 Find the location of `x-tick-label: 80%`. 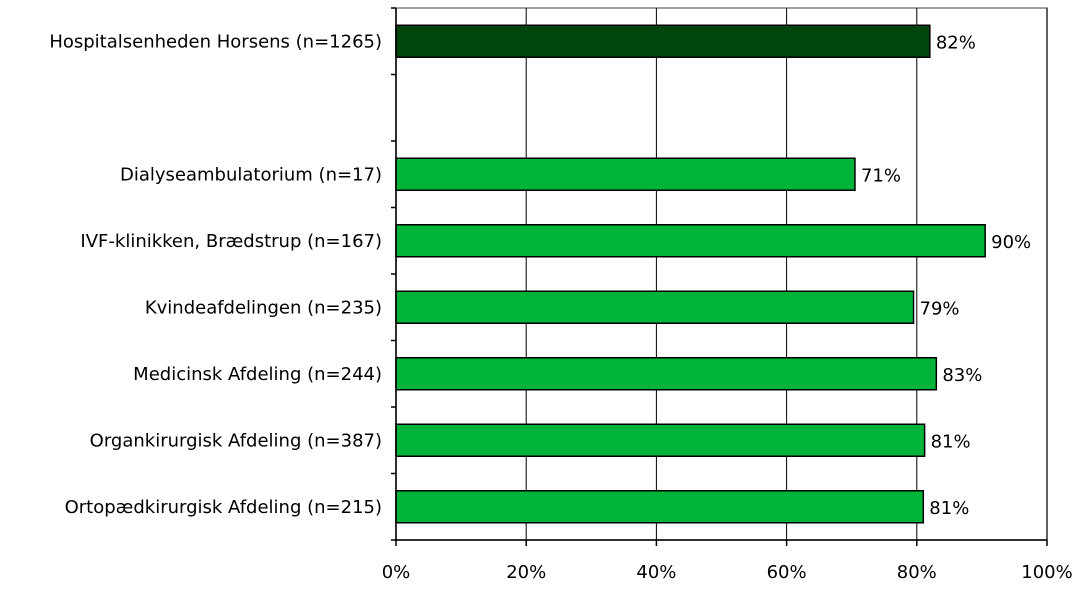

x-tick-label: 80% is located at coordinates (917, 572).